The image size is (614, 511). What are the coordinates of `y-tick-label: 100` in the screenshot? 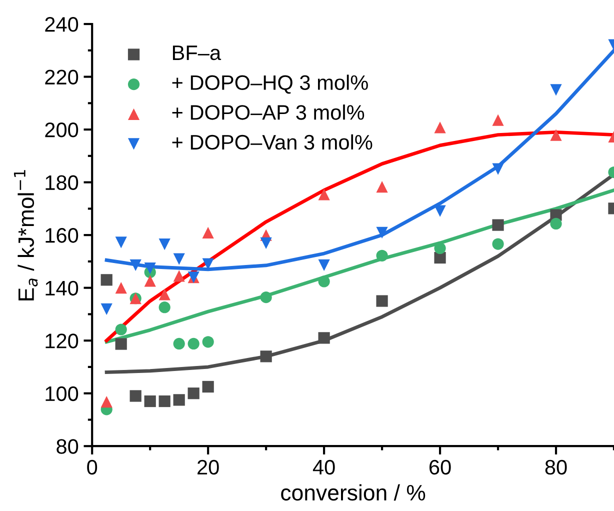 It's located at (62, 394).